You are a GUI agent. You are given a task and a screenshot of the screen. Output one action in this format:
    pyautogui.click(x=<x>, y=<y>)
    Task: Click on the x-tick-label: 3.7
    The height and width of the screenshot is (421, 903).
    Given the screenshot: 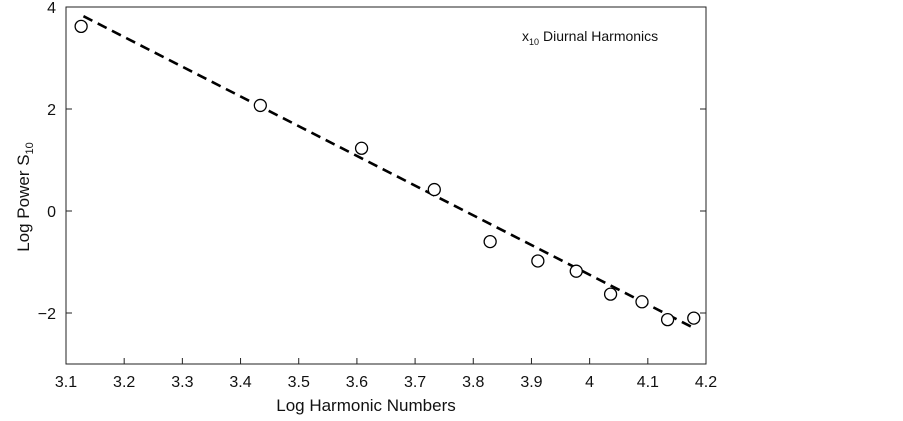 What is the action you would take?
    pyautogui.click(x=415, y=382)
    